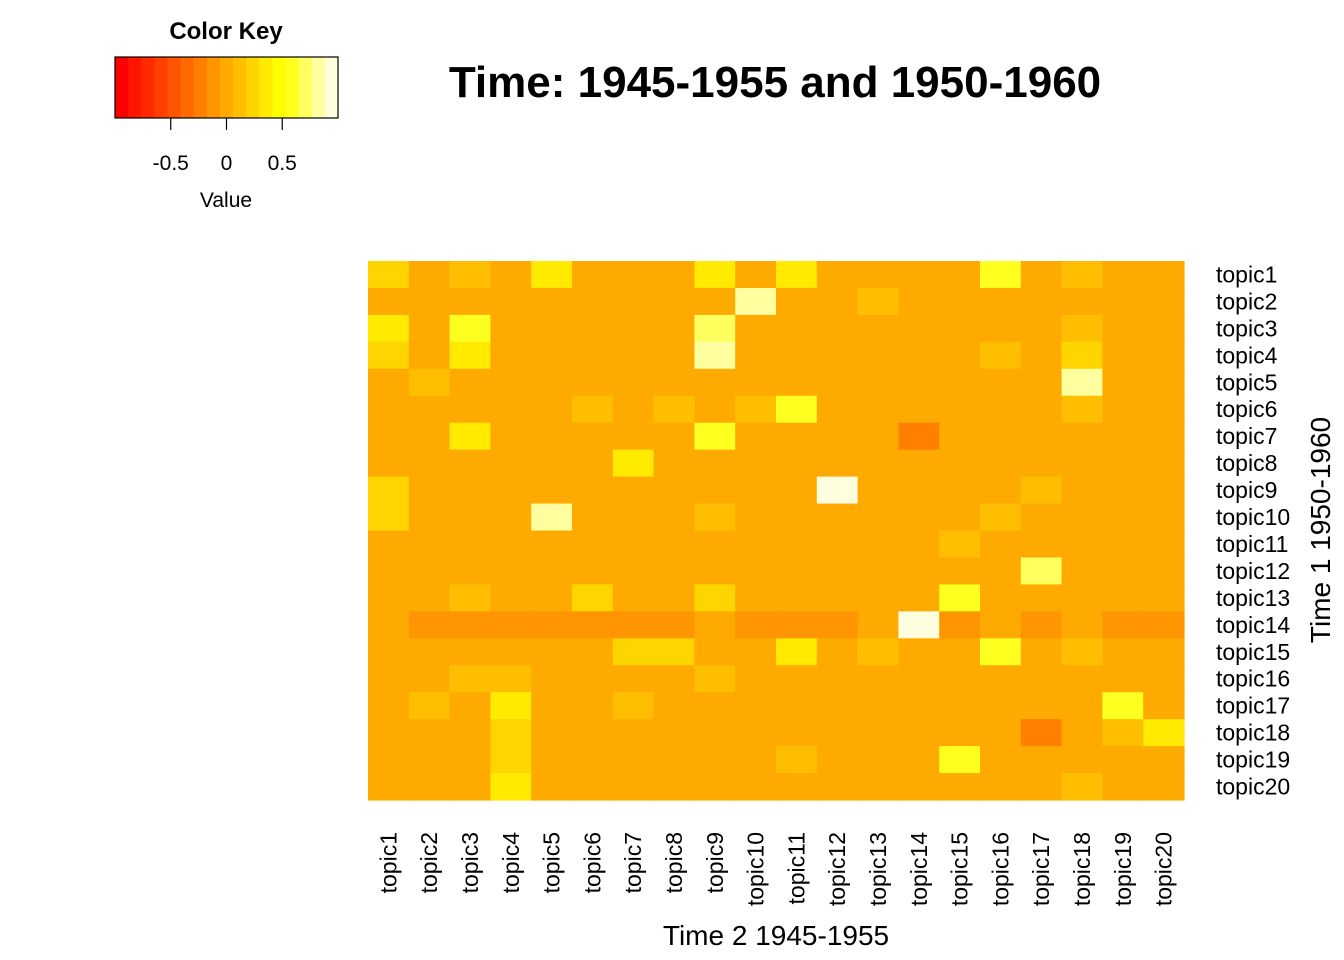  I want to click on x-axis-label: Time 2 1945-1955, so click(776, 935).